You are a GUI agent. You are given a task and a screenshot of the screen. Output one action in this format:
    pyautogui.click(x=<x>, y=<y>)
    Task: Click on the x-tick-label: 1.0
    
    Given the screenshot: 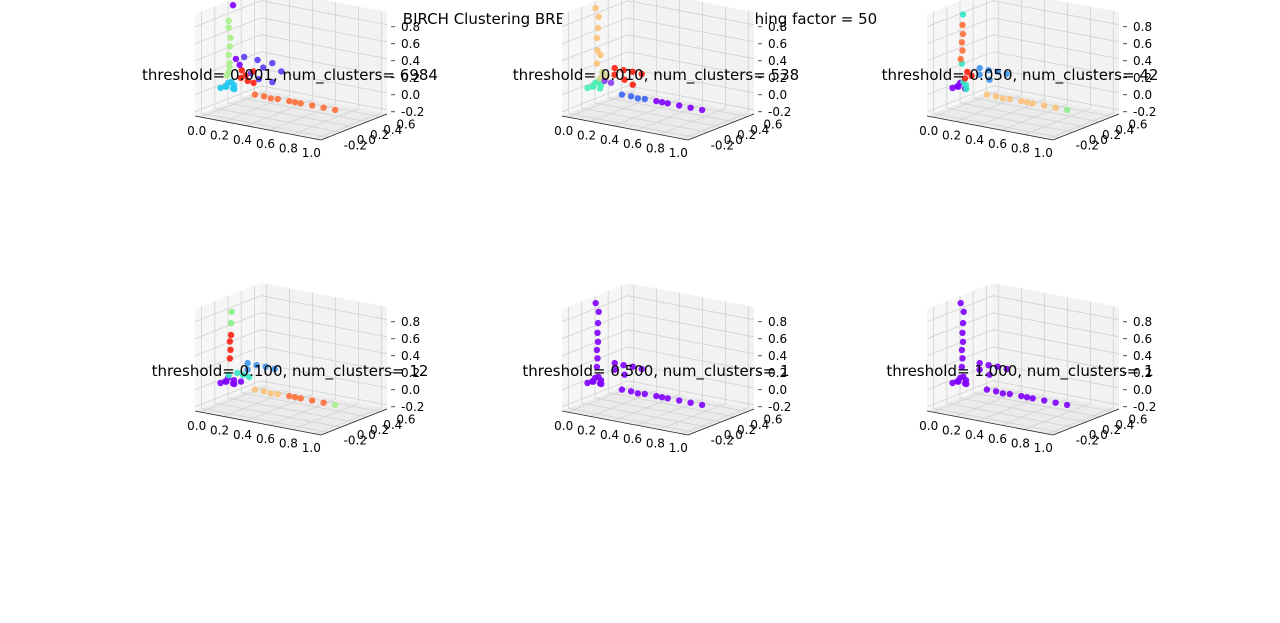 What is the action you would take?
    pyautogui.click(x=678, y=153)
    